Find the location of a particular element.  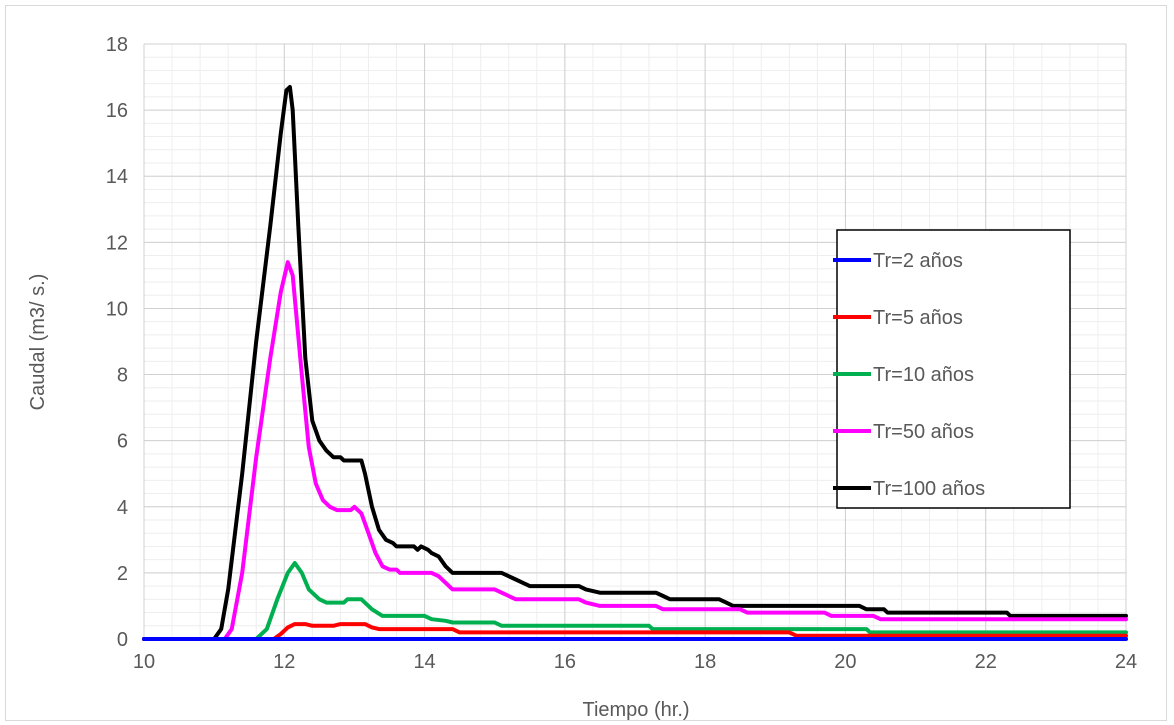

y-tick-label: 14 is located at coordinates (117, 177).